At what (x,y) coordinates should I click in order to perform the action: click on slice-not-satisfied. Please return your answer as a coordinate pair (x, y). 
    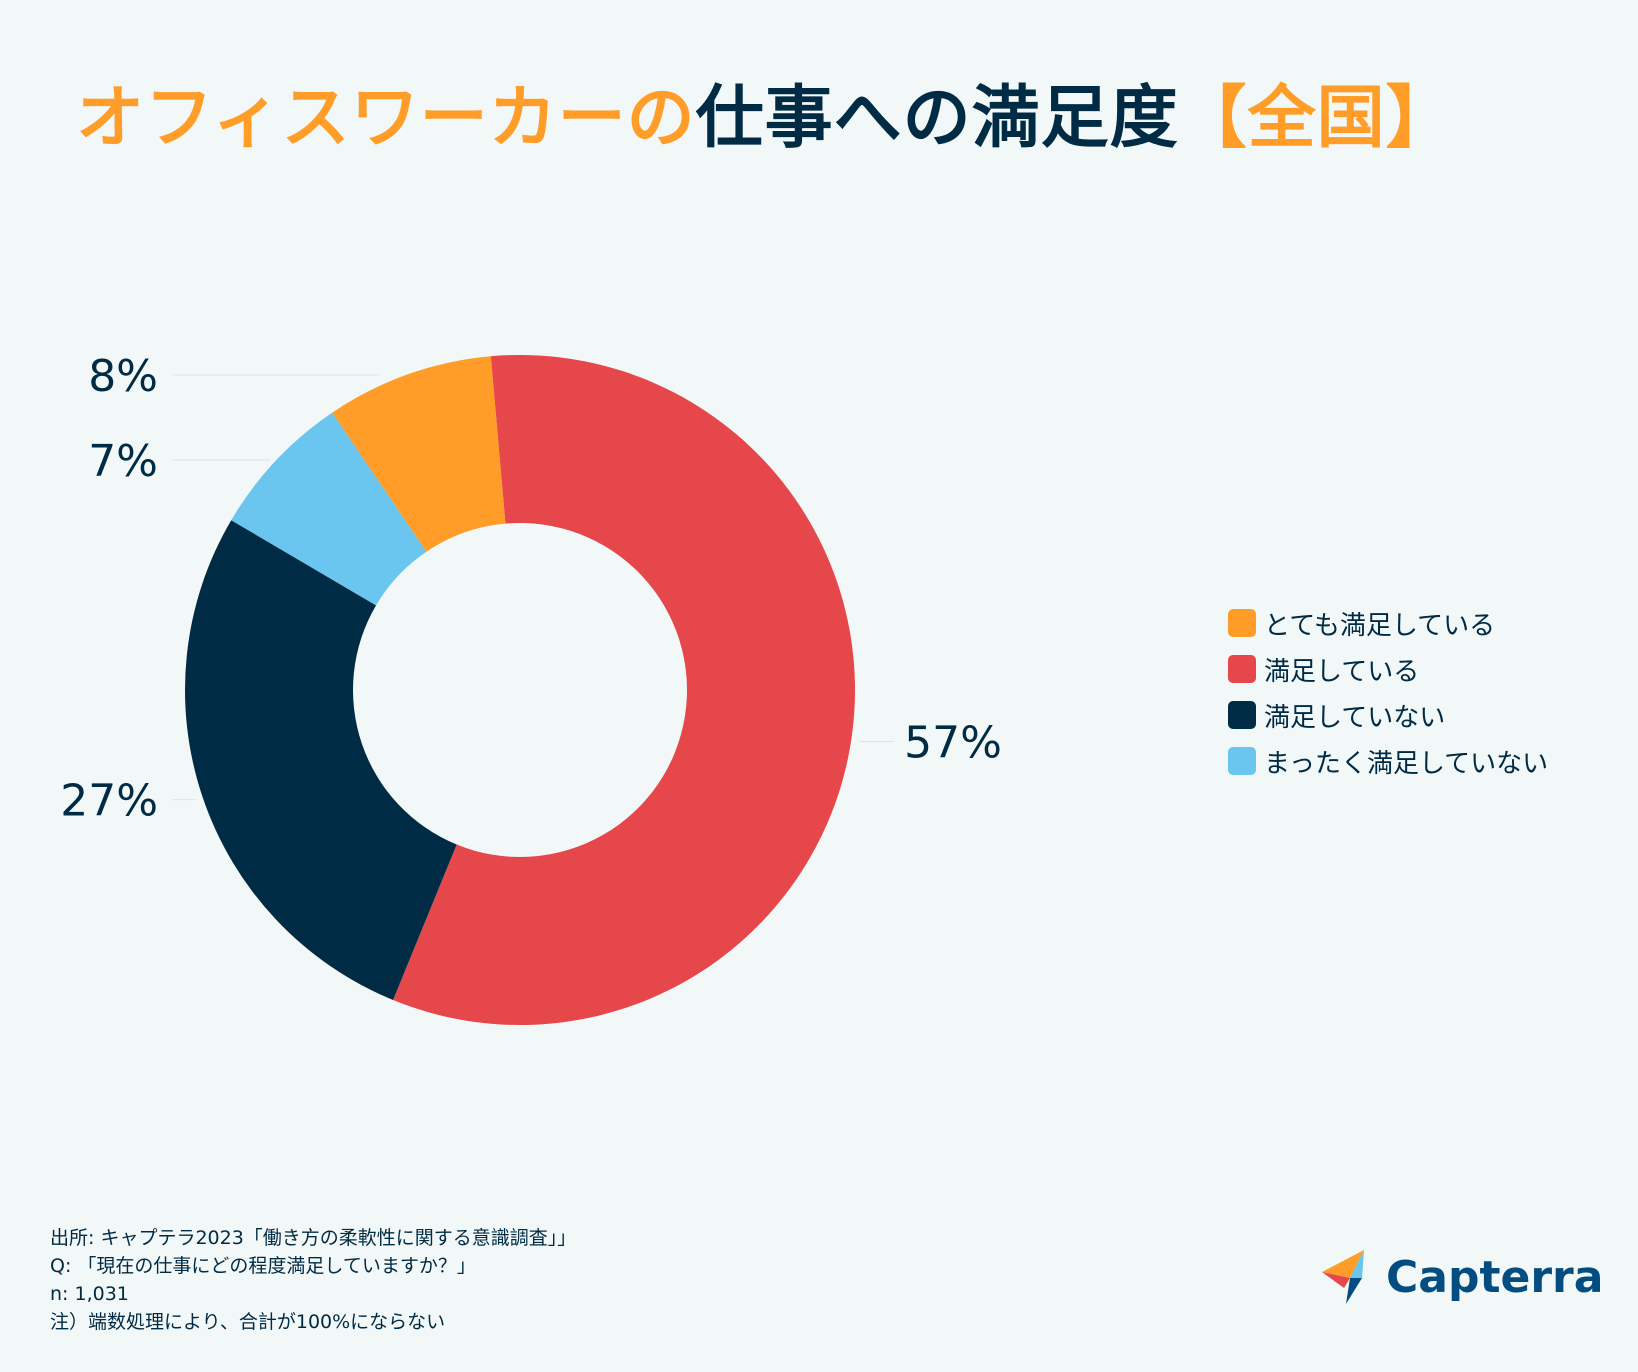
    Looking at the image, I should click on (320, 760).